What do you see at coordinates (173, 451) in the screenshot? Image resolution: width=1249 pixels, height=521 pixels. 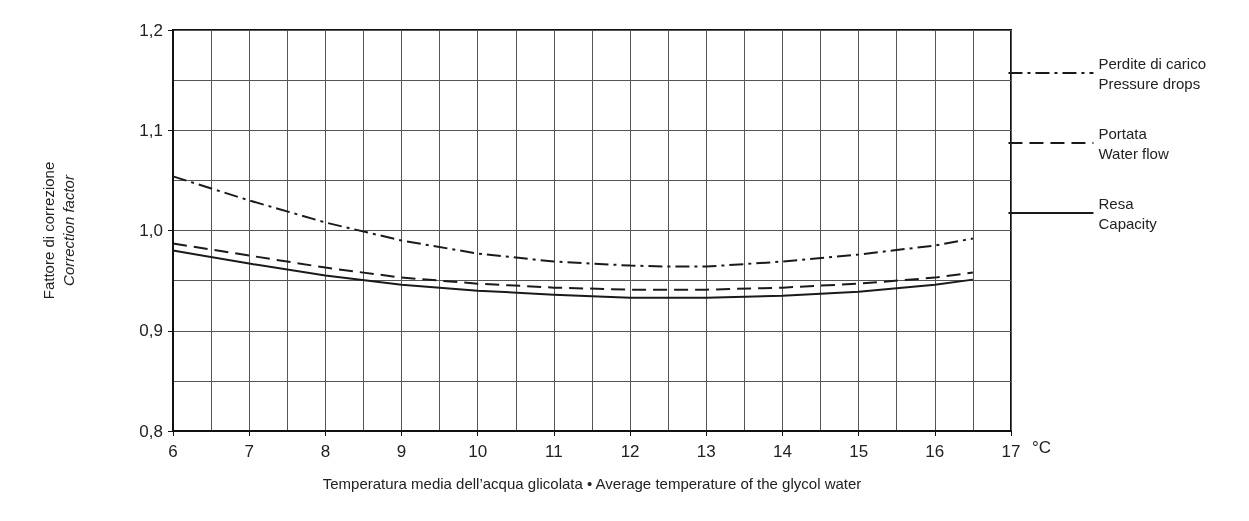 I see `x-tick-label: 6` at bounding box center [173, 451].